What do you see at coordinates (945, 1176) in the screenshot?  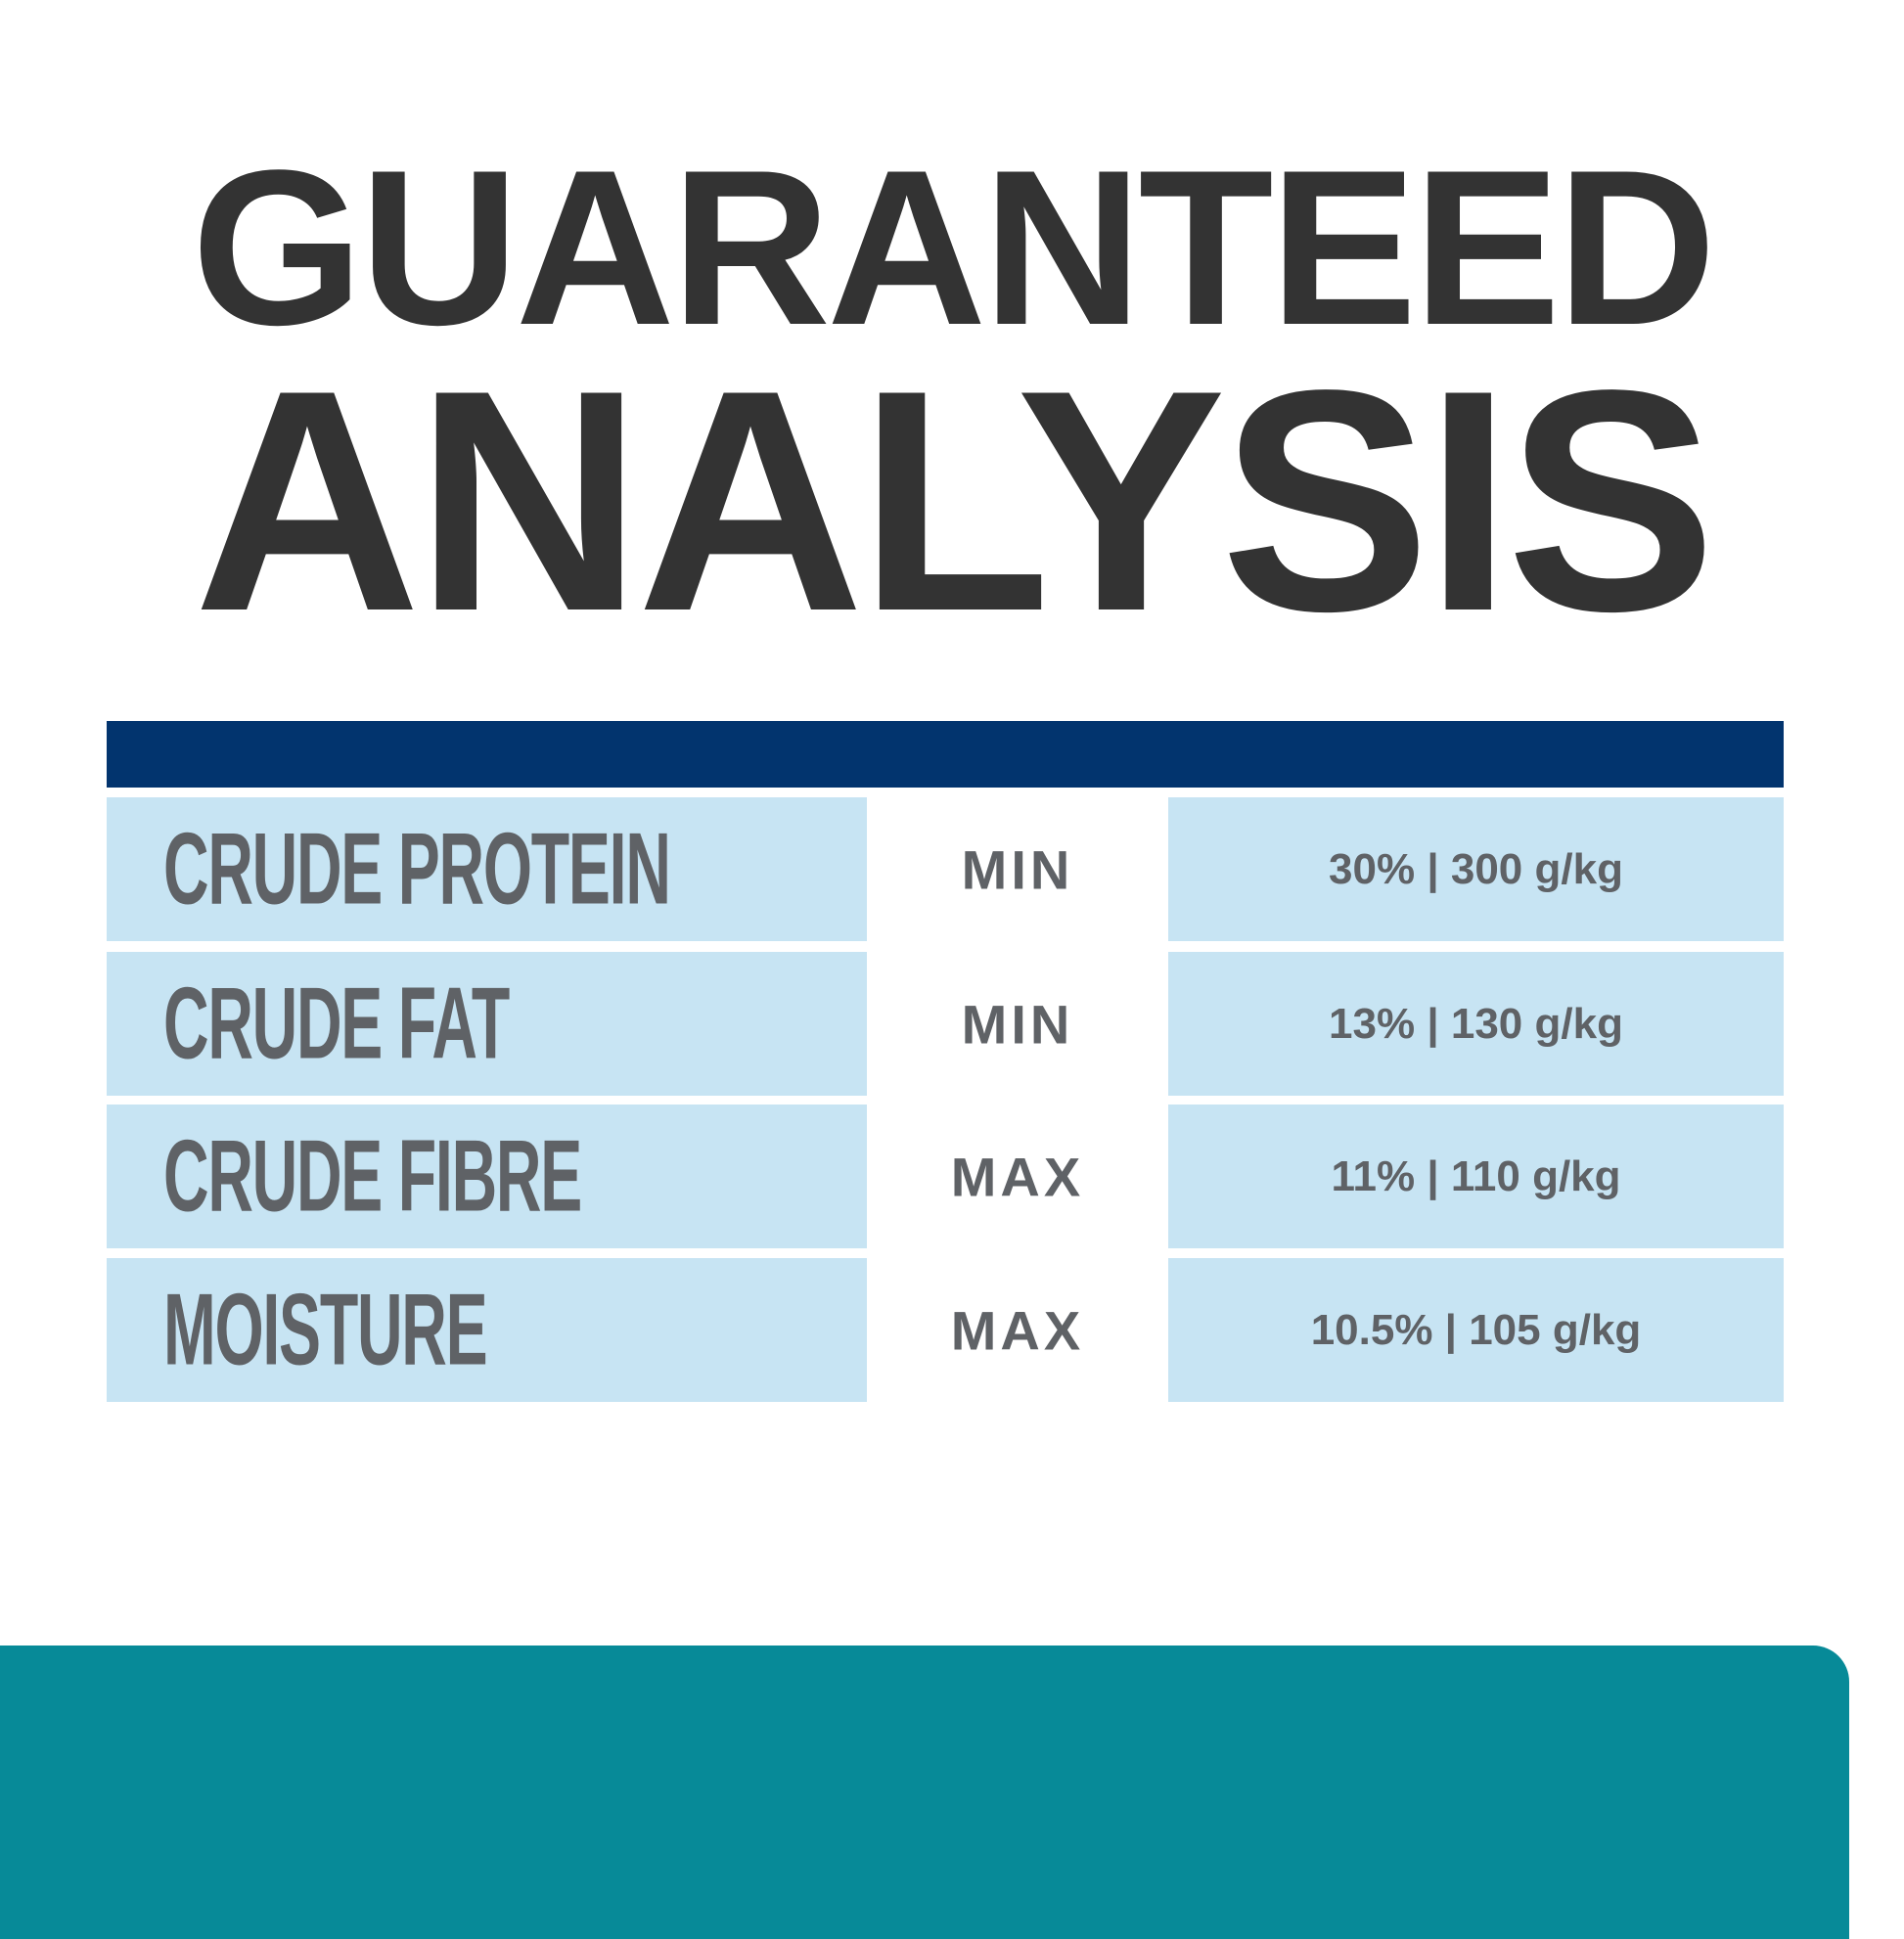 I see `table-row: CRUDE FIBRE MAX 11% | 110 g/kg` at bounding box center [945, 1176].